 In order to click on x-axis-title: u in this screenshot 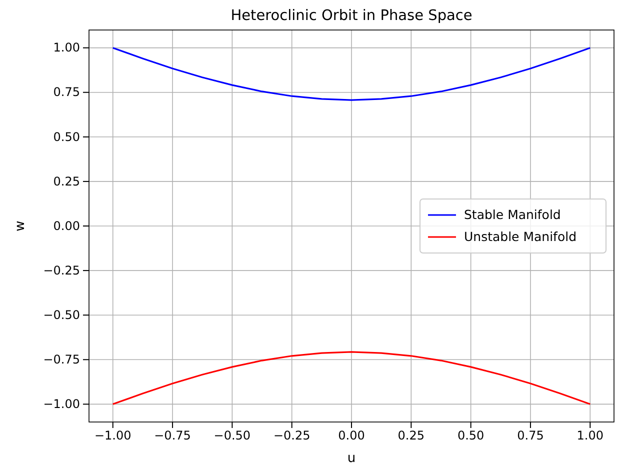, I will do `click(351, 458)`.